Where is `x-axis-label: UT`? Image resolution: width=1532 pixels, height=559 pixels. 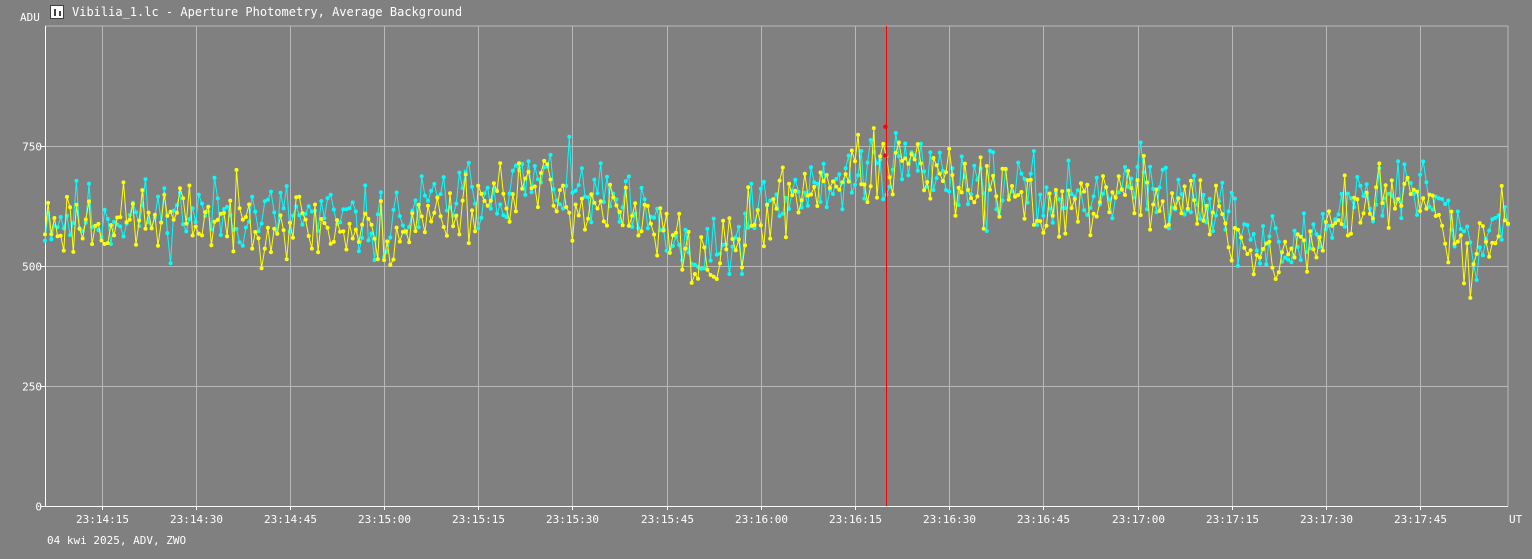
x-axis-label: UT is located at coordinates (1516, 519).